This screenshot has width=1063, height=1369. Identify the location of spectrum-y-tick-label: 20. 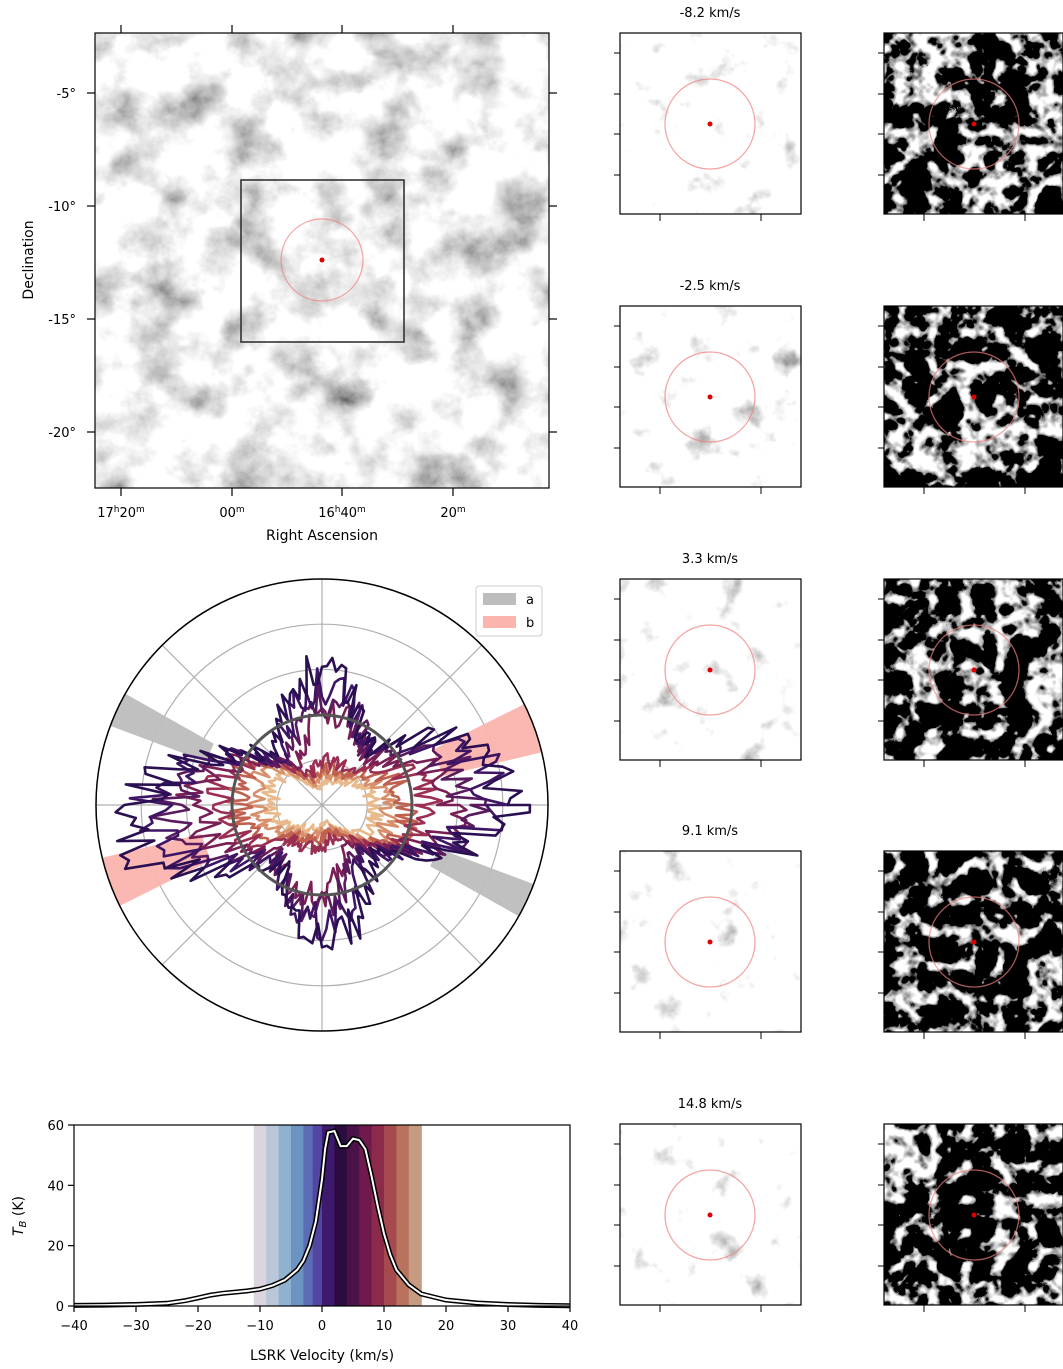
(55, 1247).